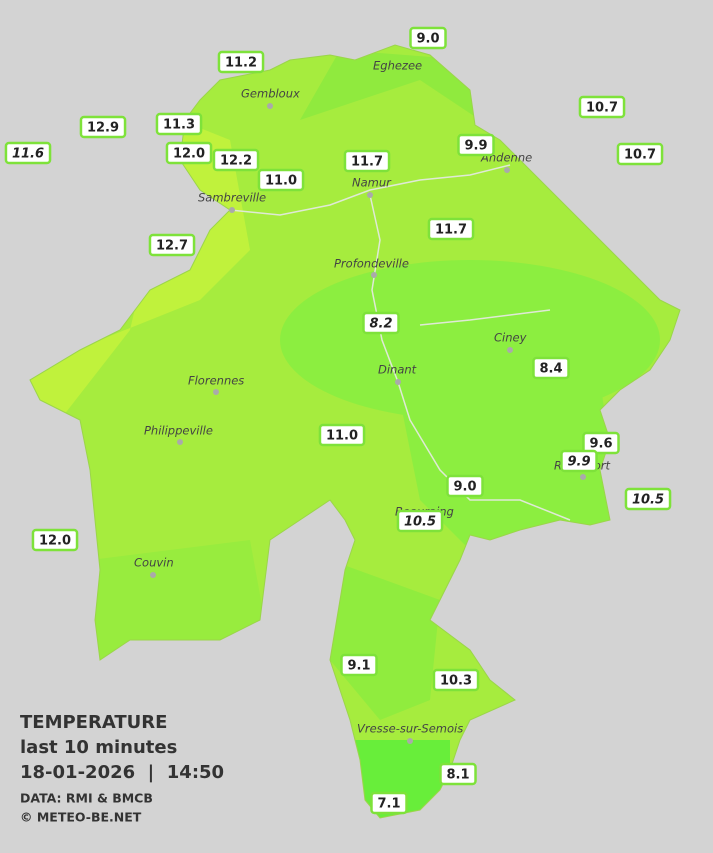 Image resolution: width=713 pixels, height=853 pixels. I want to click on title: TEMPERATURE, so click(93, 722).